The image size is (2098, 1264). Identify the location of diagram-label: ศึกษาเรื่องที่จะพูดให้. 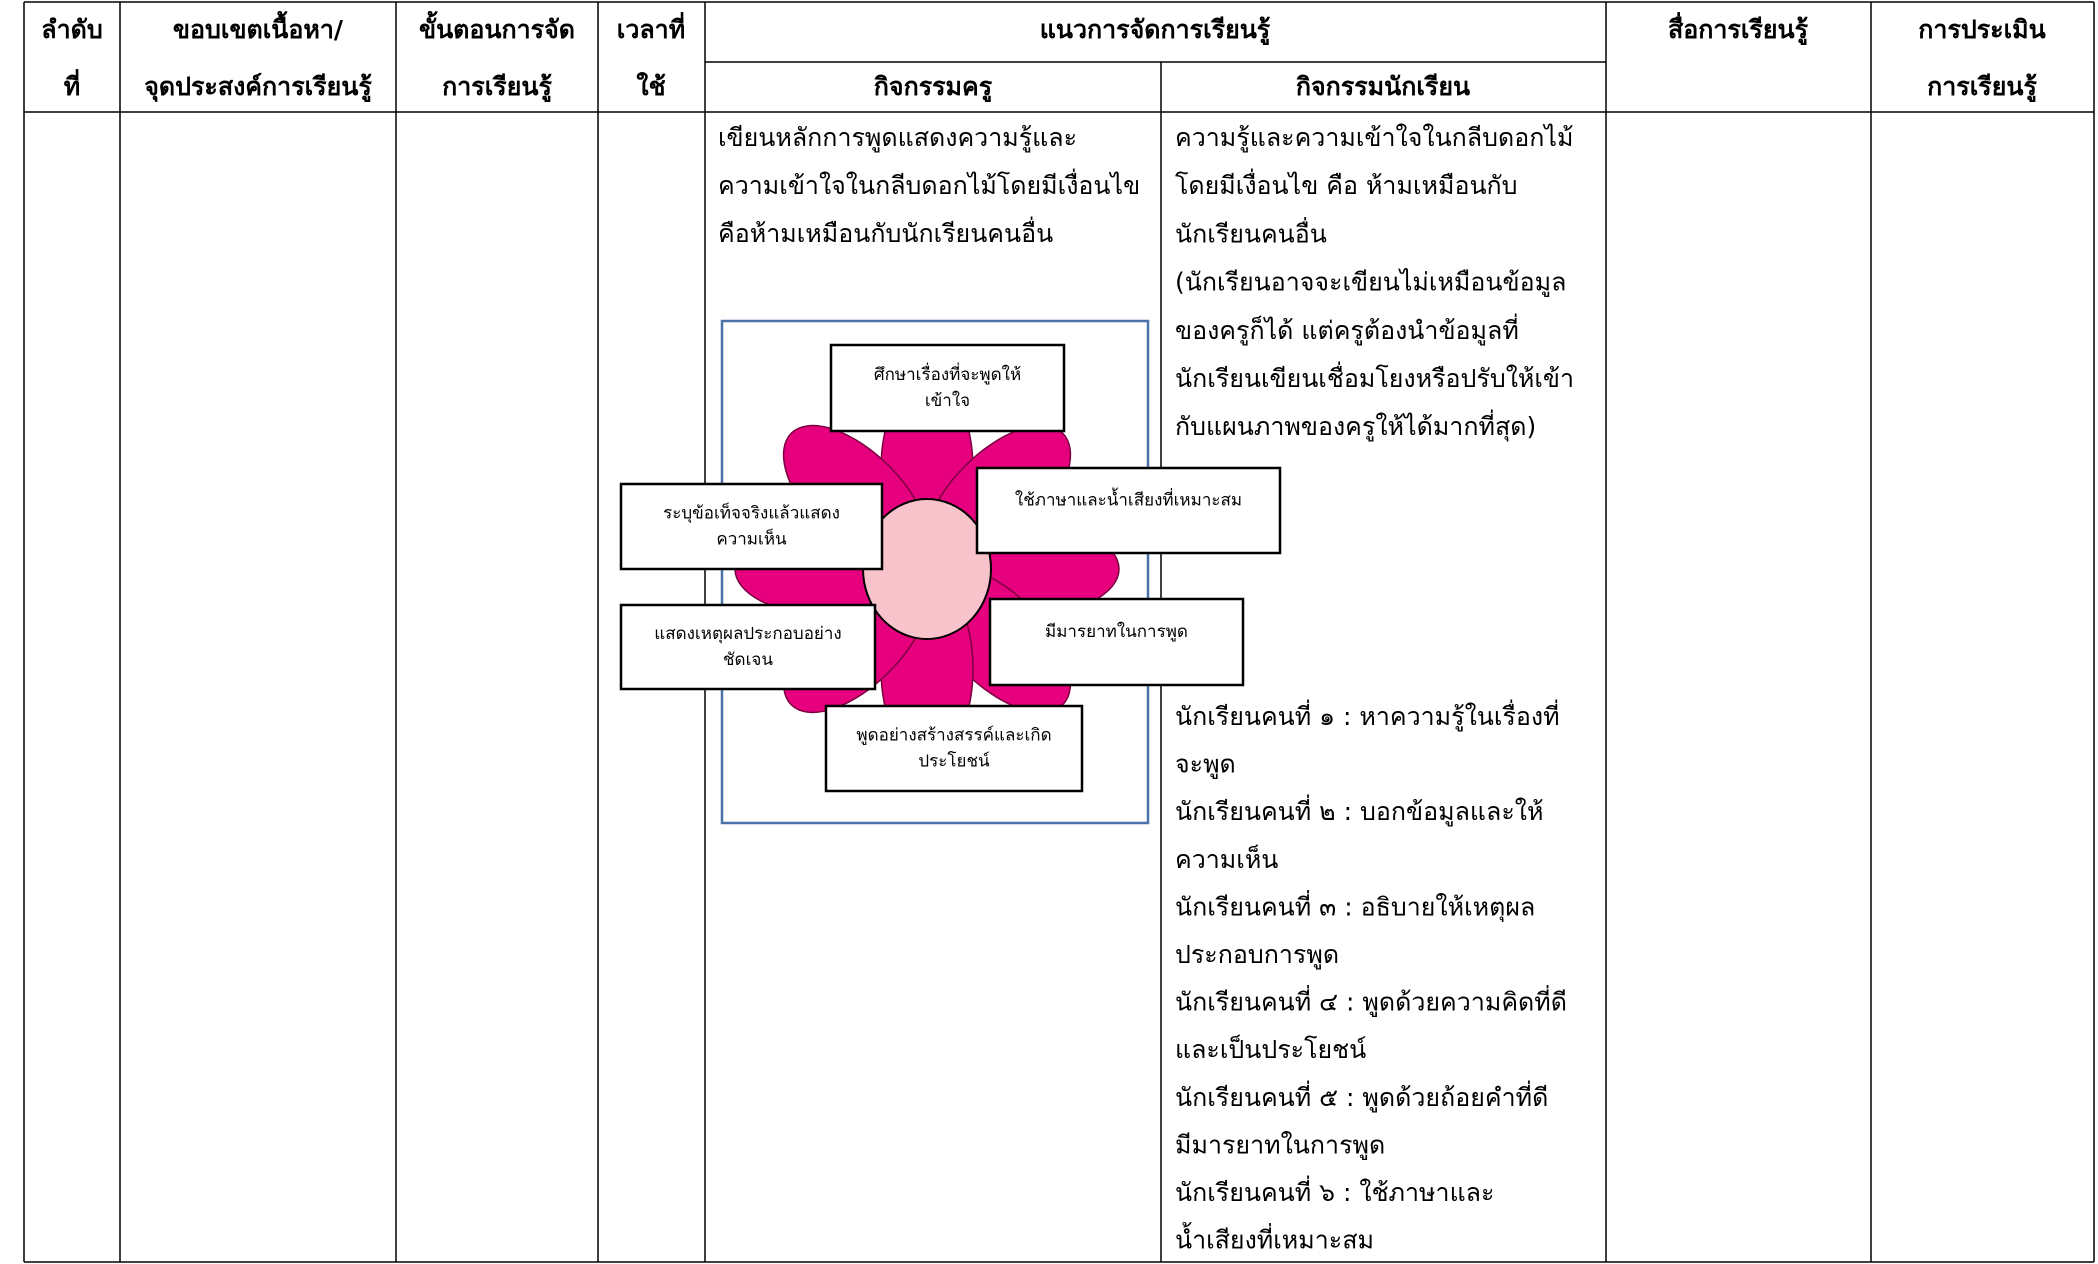
(947, 373).